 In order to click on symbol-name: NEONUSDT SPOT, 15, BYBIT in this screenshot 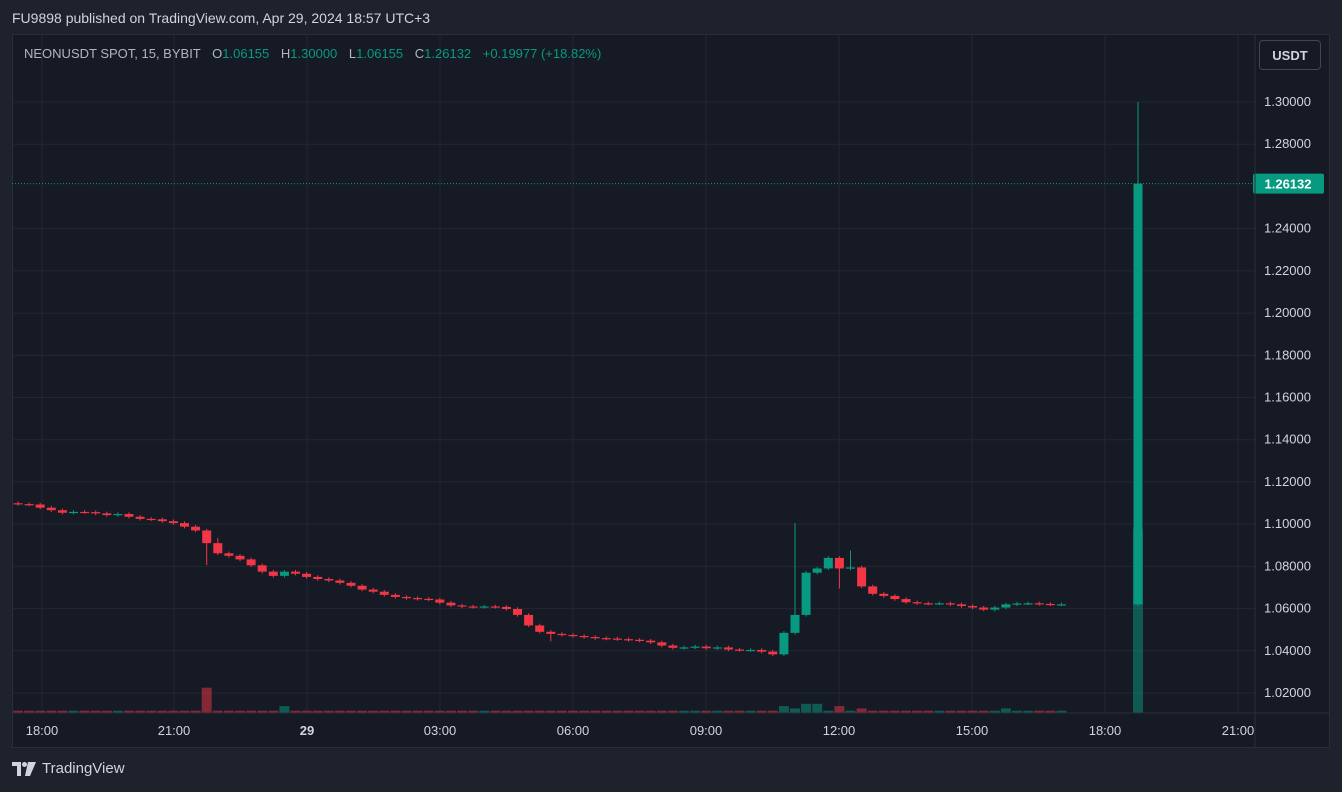, I will do `click(112, 53)`.